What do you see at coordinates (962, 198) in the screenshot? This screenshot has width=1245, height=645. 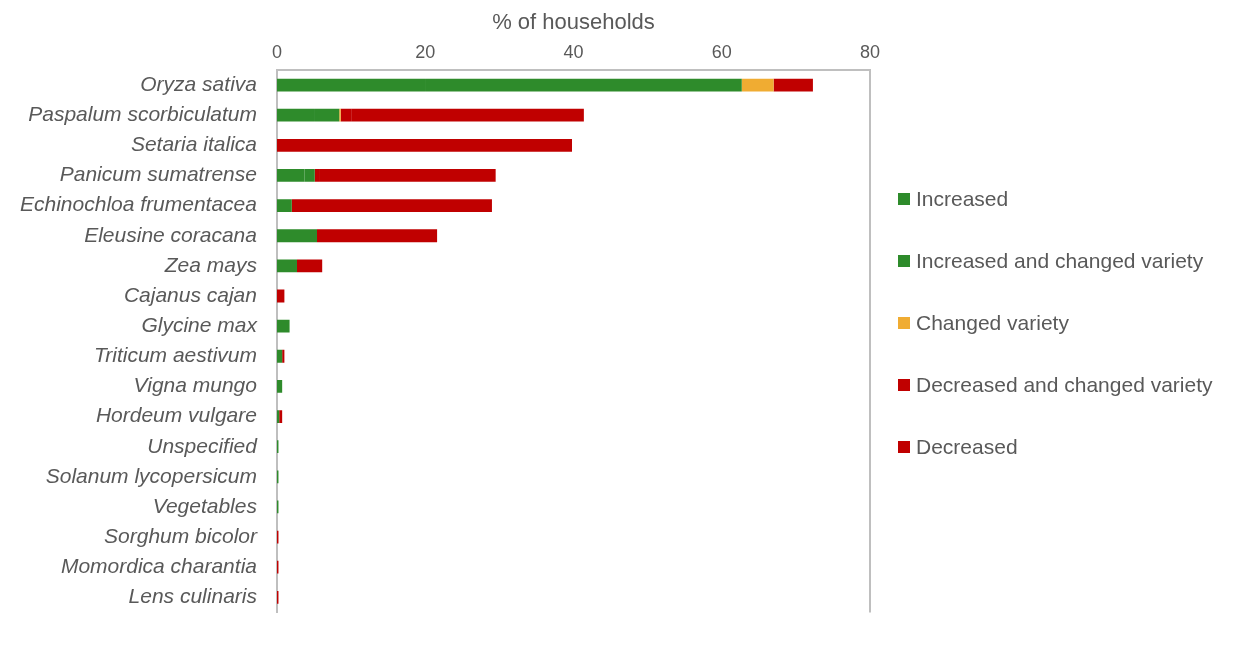 I see `legend-label: Increased` at bounding box center [962, 198].